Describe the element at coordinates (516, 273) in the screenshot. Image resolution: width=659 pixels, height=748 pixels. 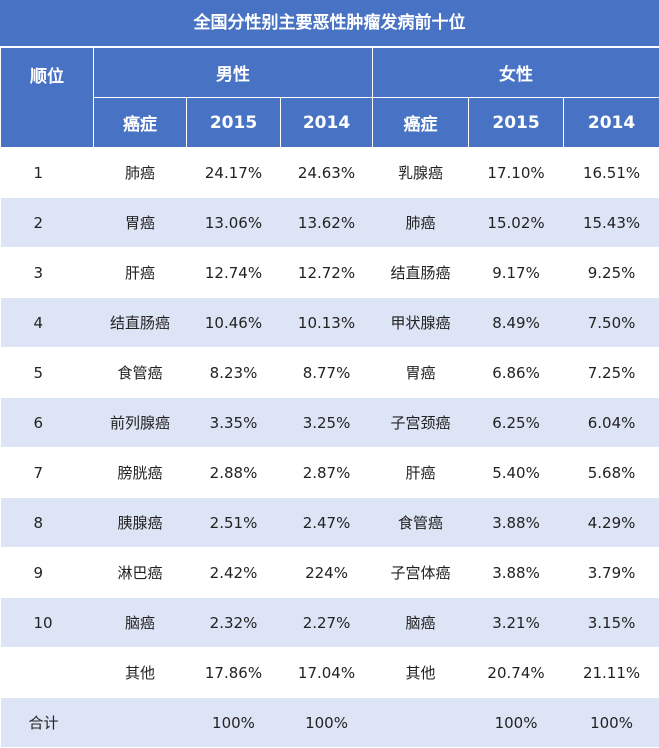
I see `female-2015-cell: 9.17%` at that location.